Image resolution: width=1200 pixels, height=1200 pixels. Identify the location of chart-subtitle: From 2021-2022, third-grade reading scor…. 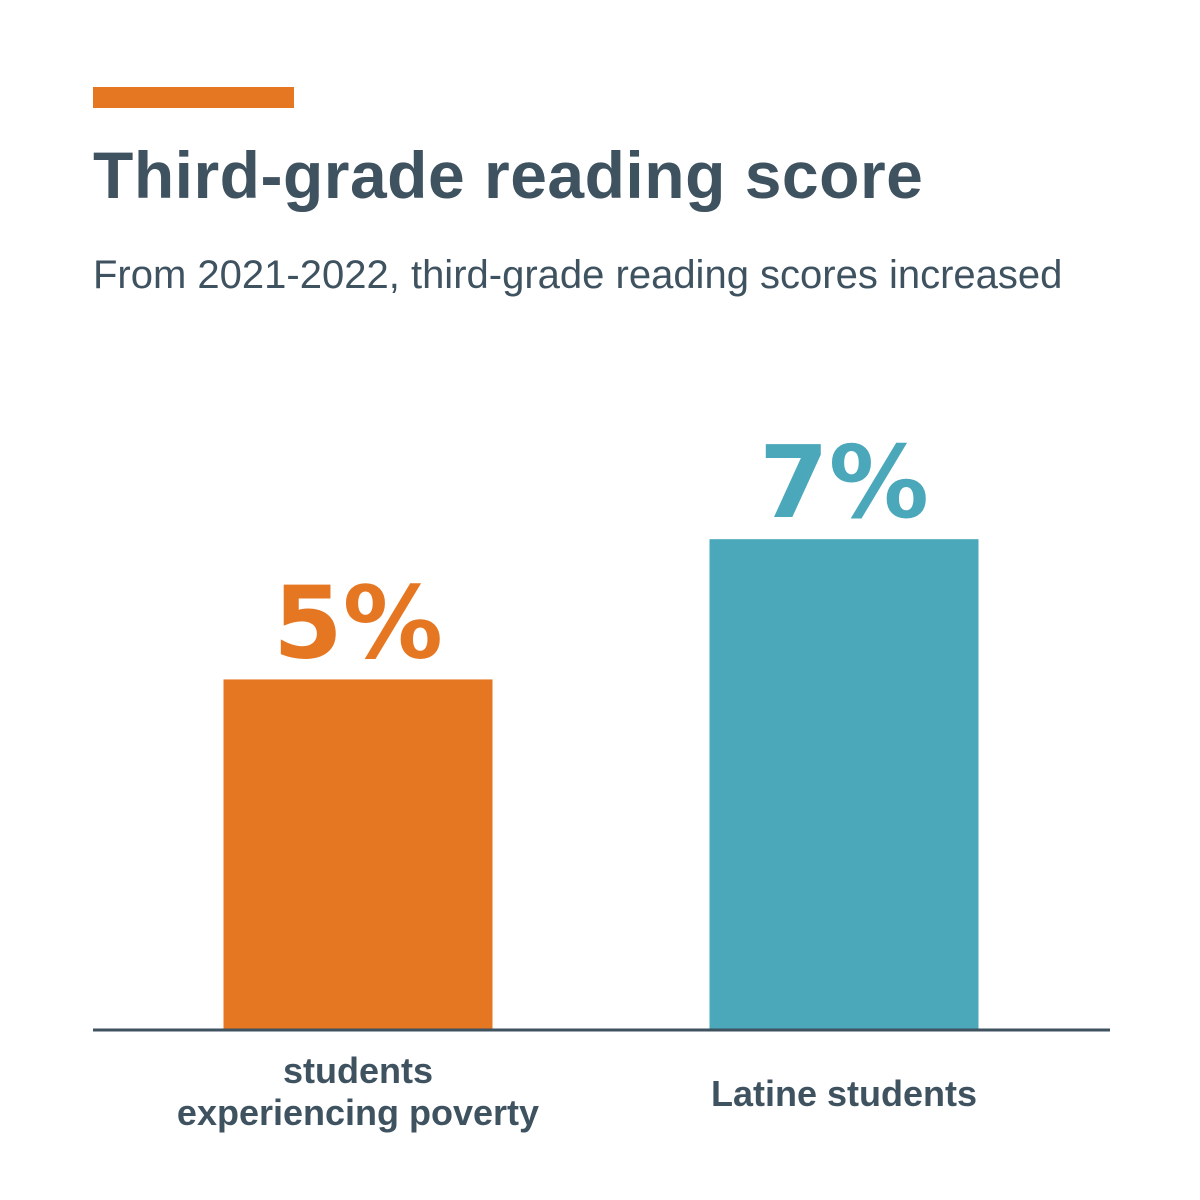
(578, 275).